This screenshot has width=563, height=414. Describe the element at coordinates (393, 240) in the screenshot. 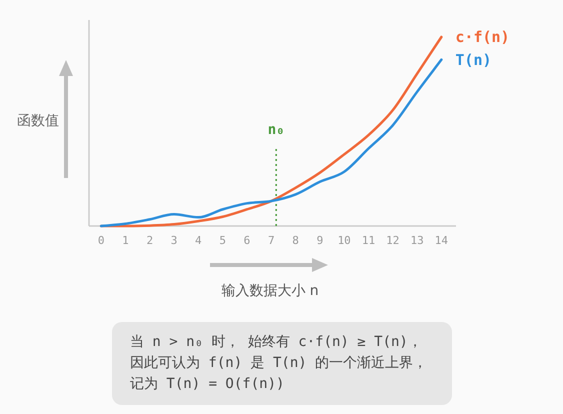

I see `x-tick-label: 12` at that location.